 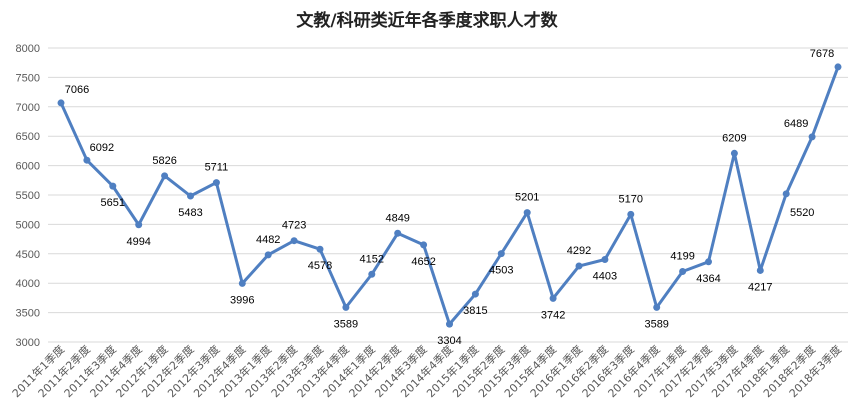 What do you see at coordinates (708, 279) in the screenshot?
I see `data-label: 4364` at bounding box center [708, 279].